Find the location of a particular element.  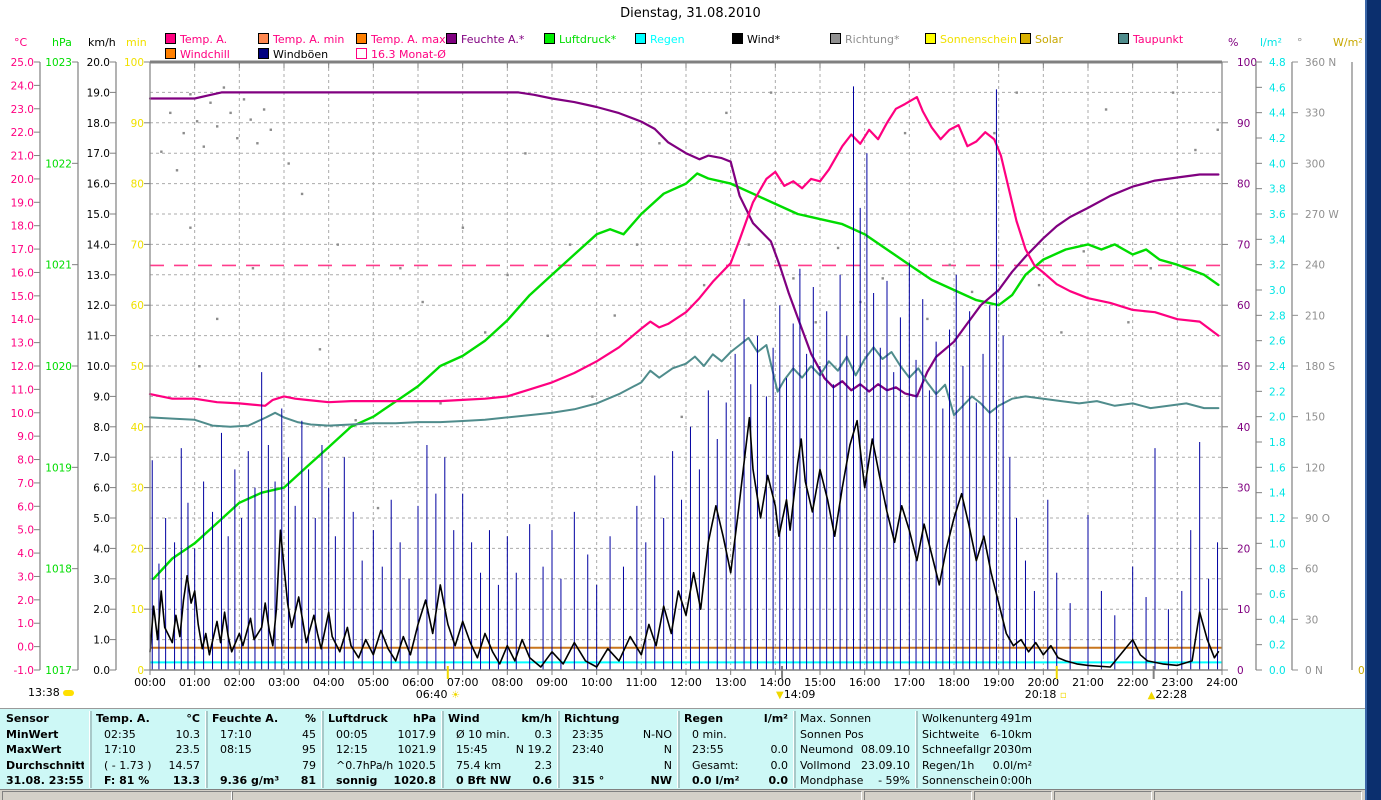

temp-axis-label: 1.0 is located at coordinates (25, 624).